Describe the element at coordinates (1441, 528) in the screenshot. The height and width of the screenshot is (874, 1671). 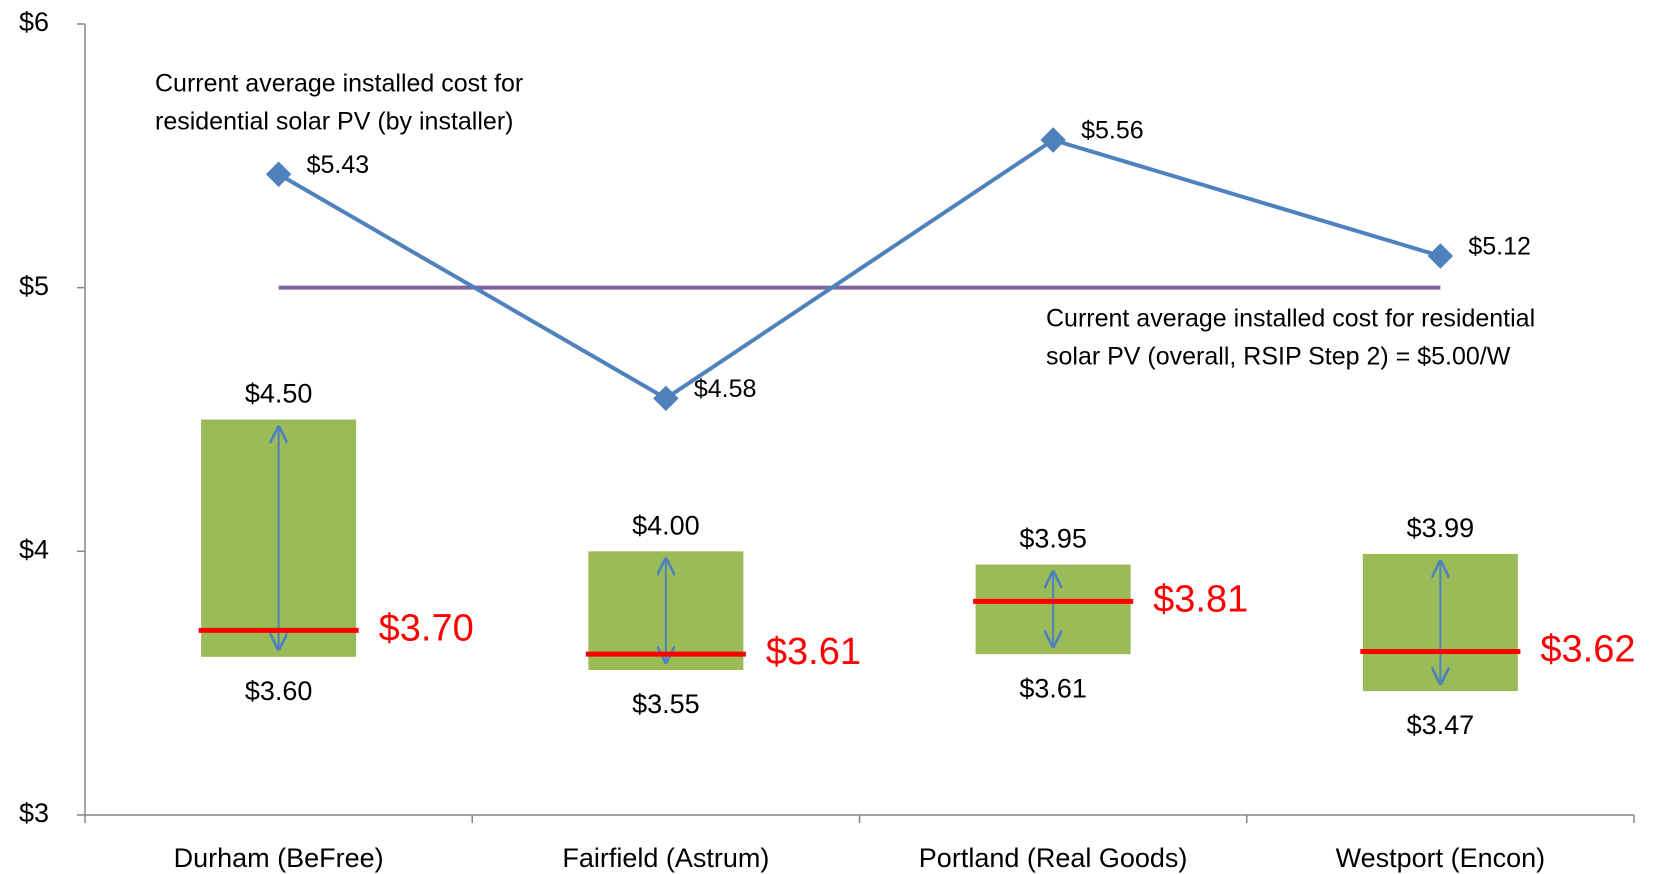
I see `range-high-label: $3.99` at that location.